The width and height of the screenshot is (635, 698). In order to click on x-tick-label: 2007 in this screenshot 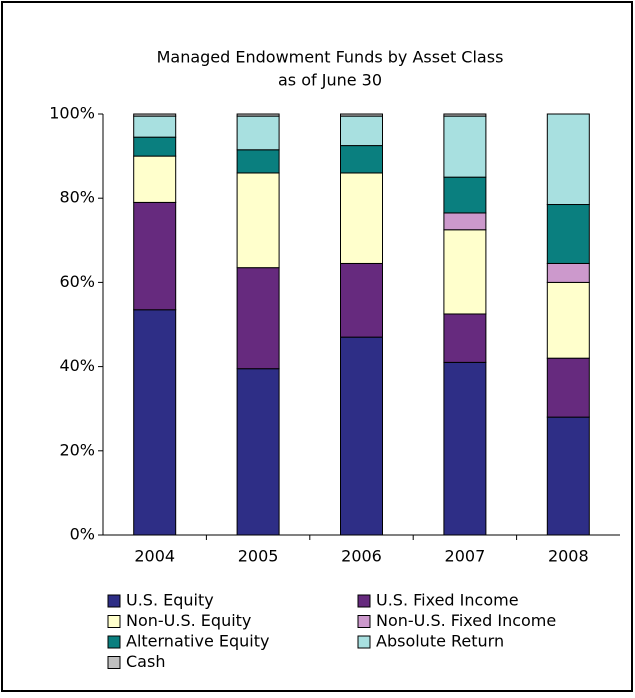, I will do `click(465, 556)`.